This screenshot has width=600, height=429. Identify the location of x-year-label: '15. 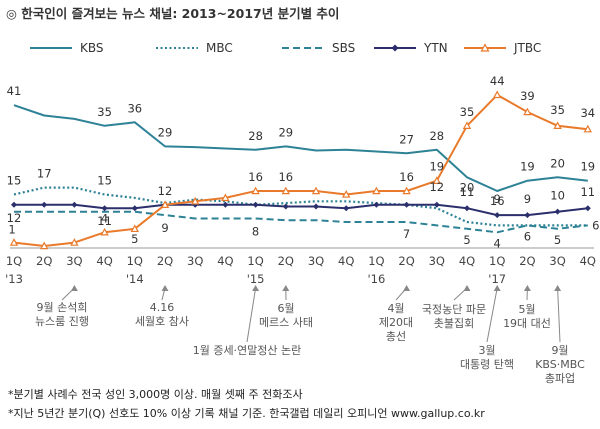
(256, 279).